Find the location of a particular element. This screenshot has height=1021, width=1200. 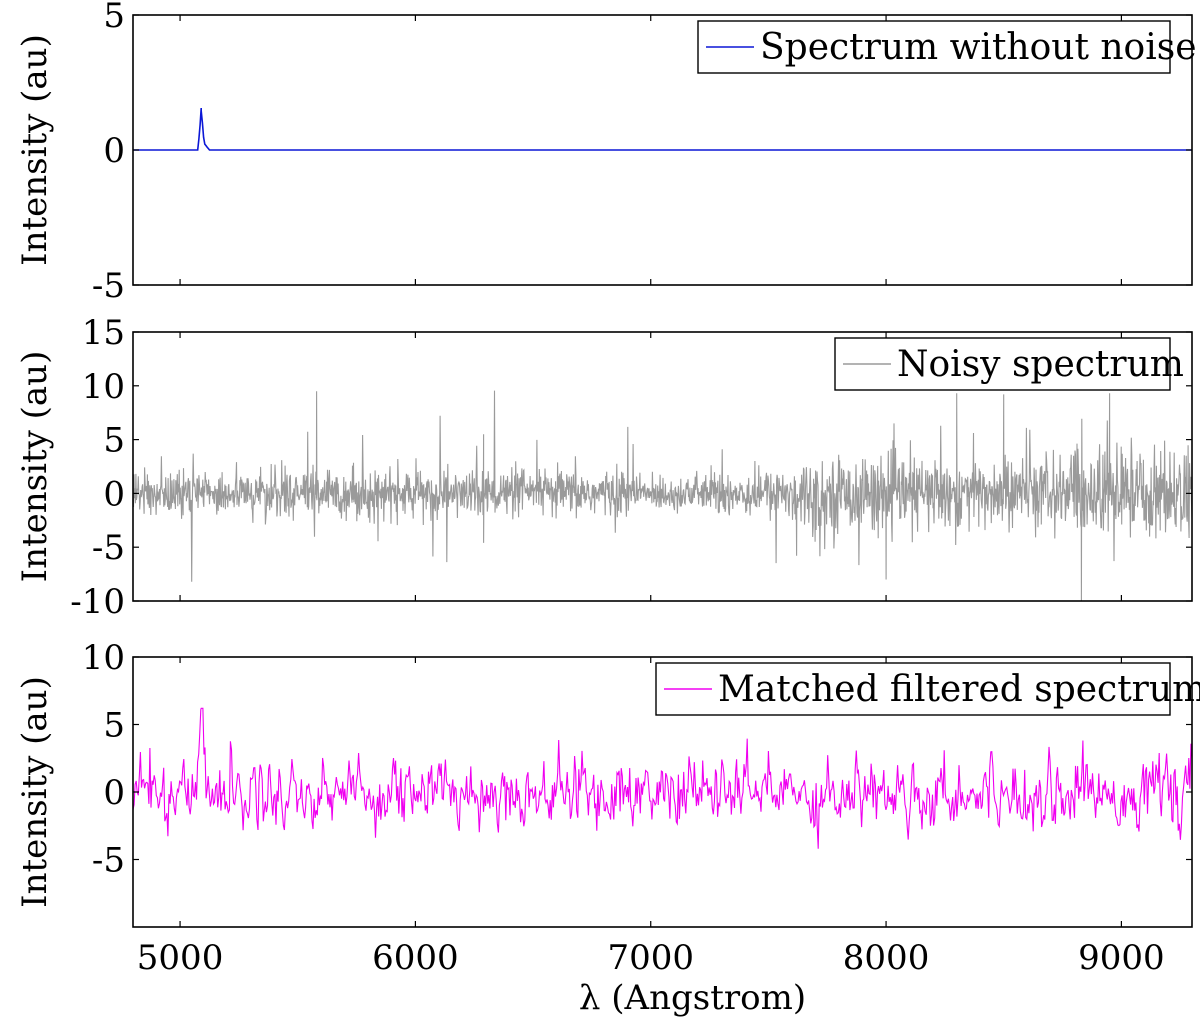

x-tick-label: 6000 is located at coordinates (415, 958).